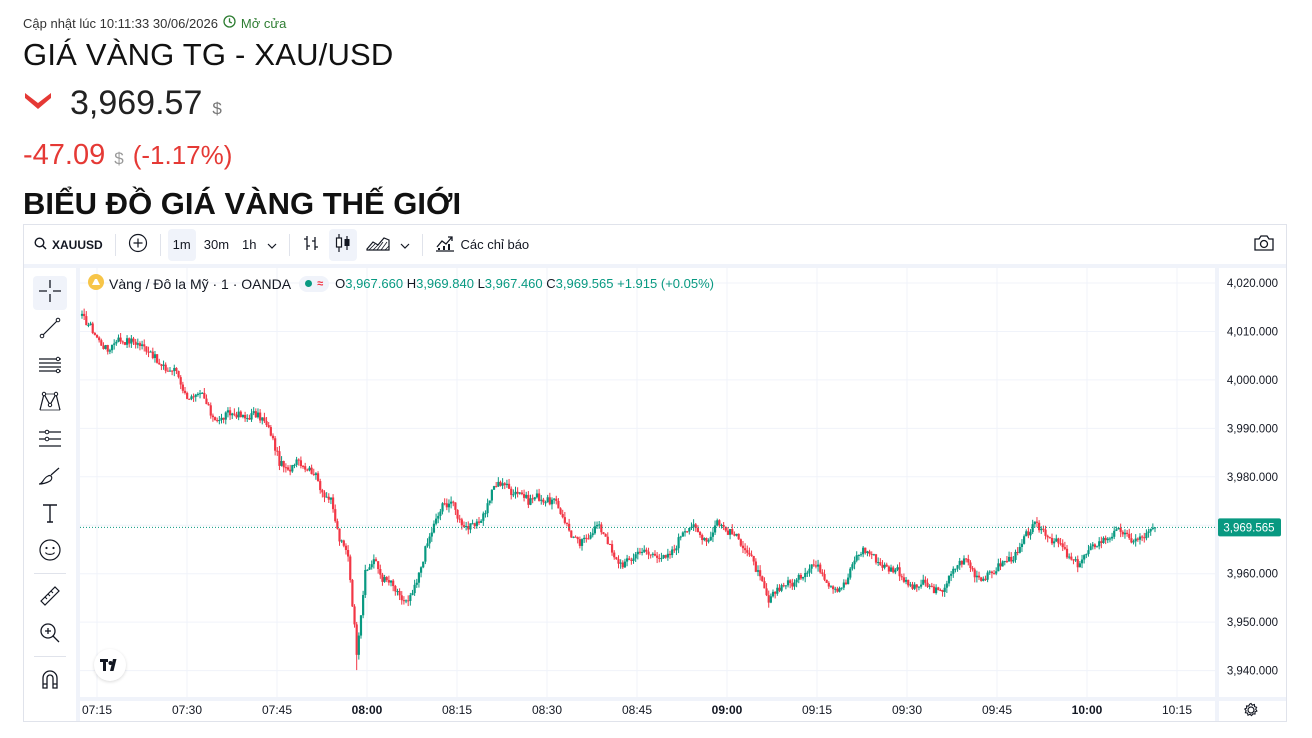  Describe the element at coordinates (154, 23) in the screenshot. I see `updated-line: Cập nhật lúc 10:11:33 30/06/2026 Mở cửa` at that location.